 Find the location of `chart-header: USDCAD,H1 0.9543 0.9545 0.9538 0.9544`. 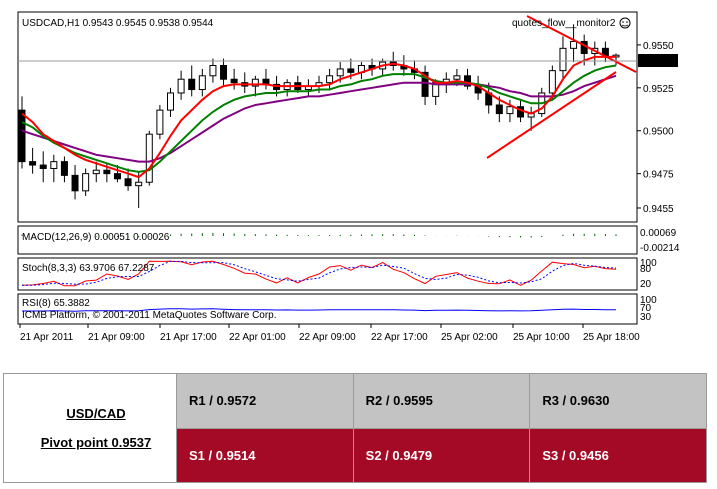

chart-header: USDCAD,H1 0.9543 0.9545 0.9538 0.9544 is located at coordinates (118, 23).